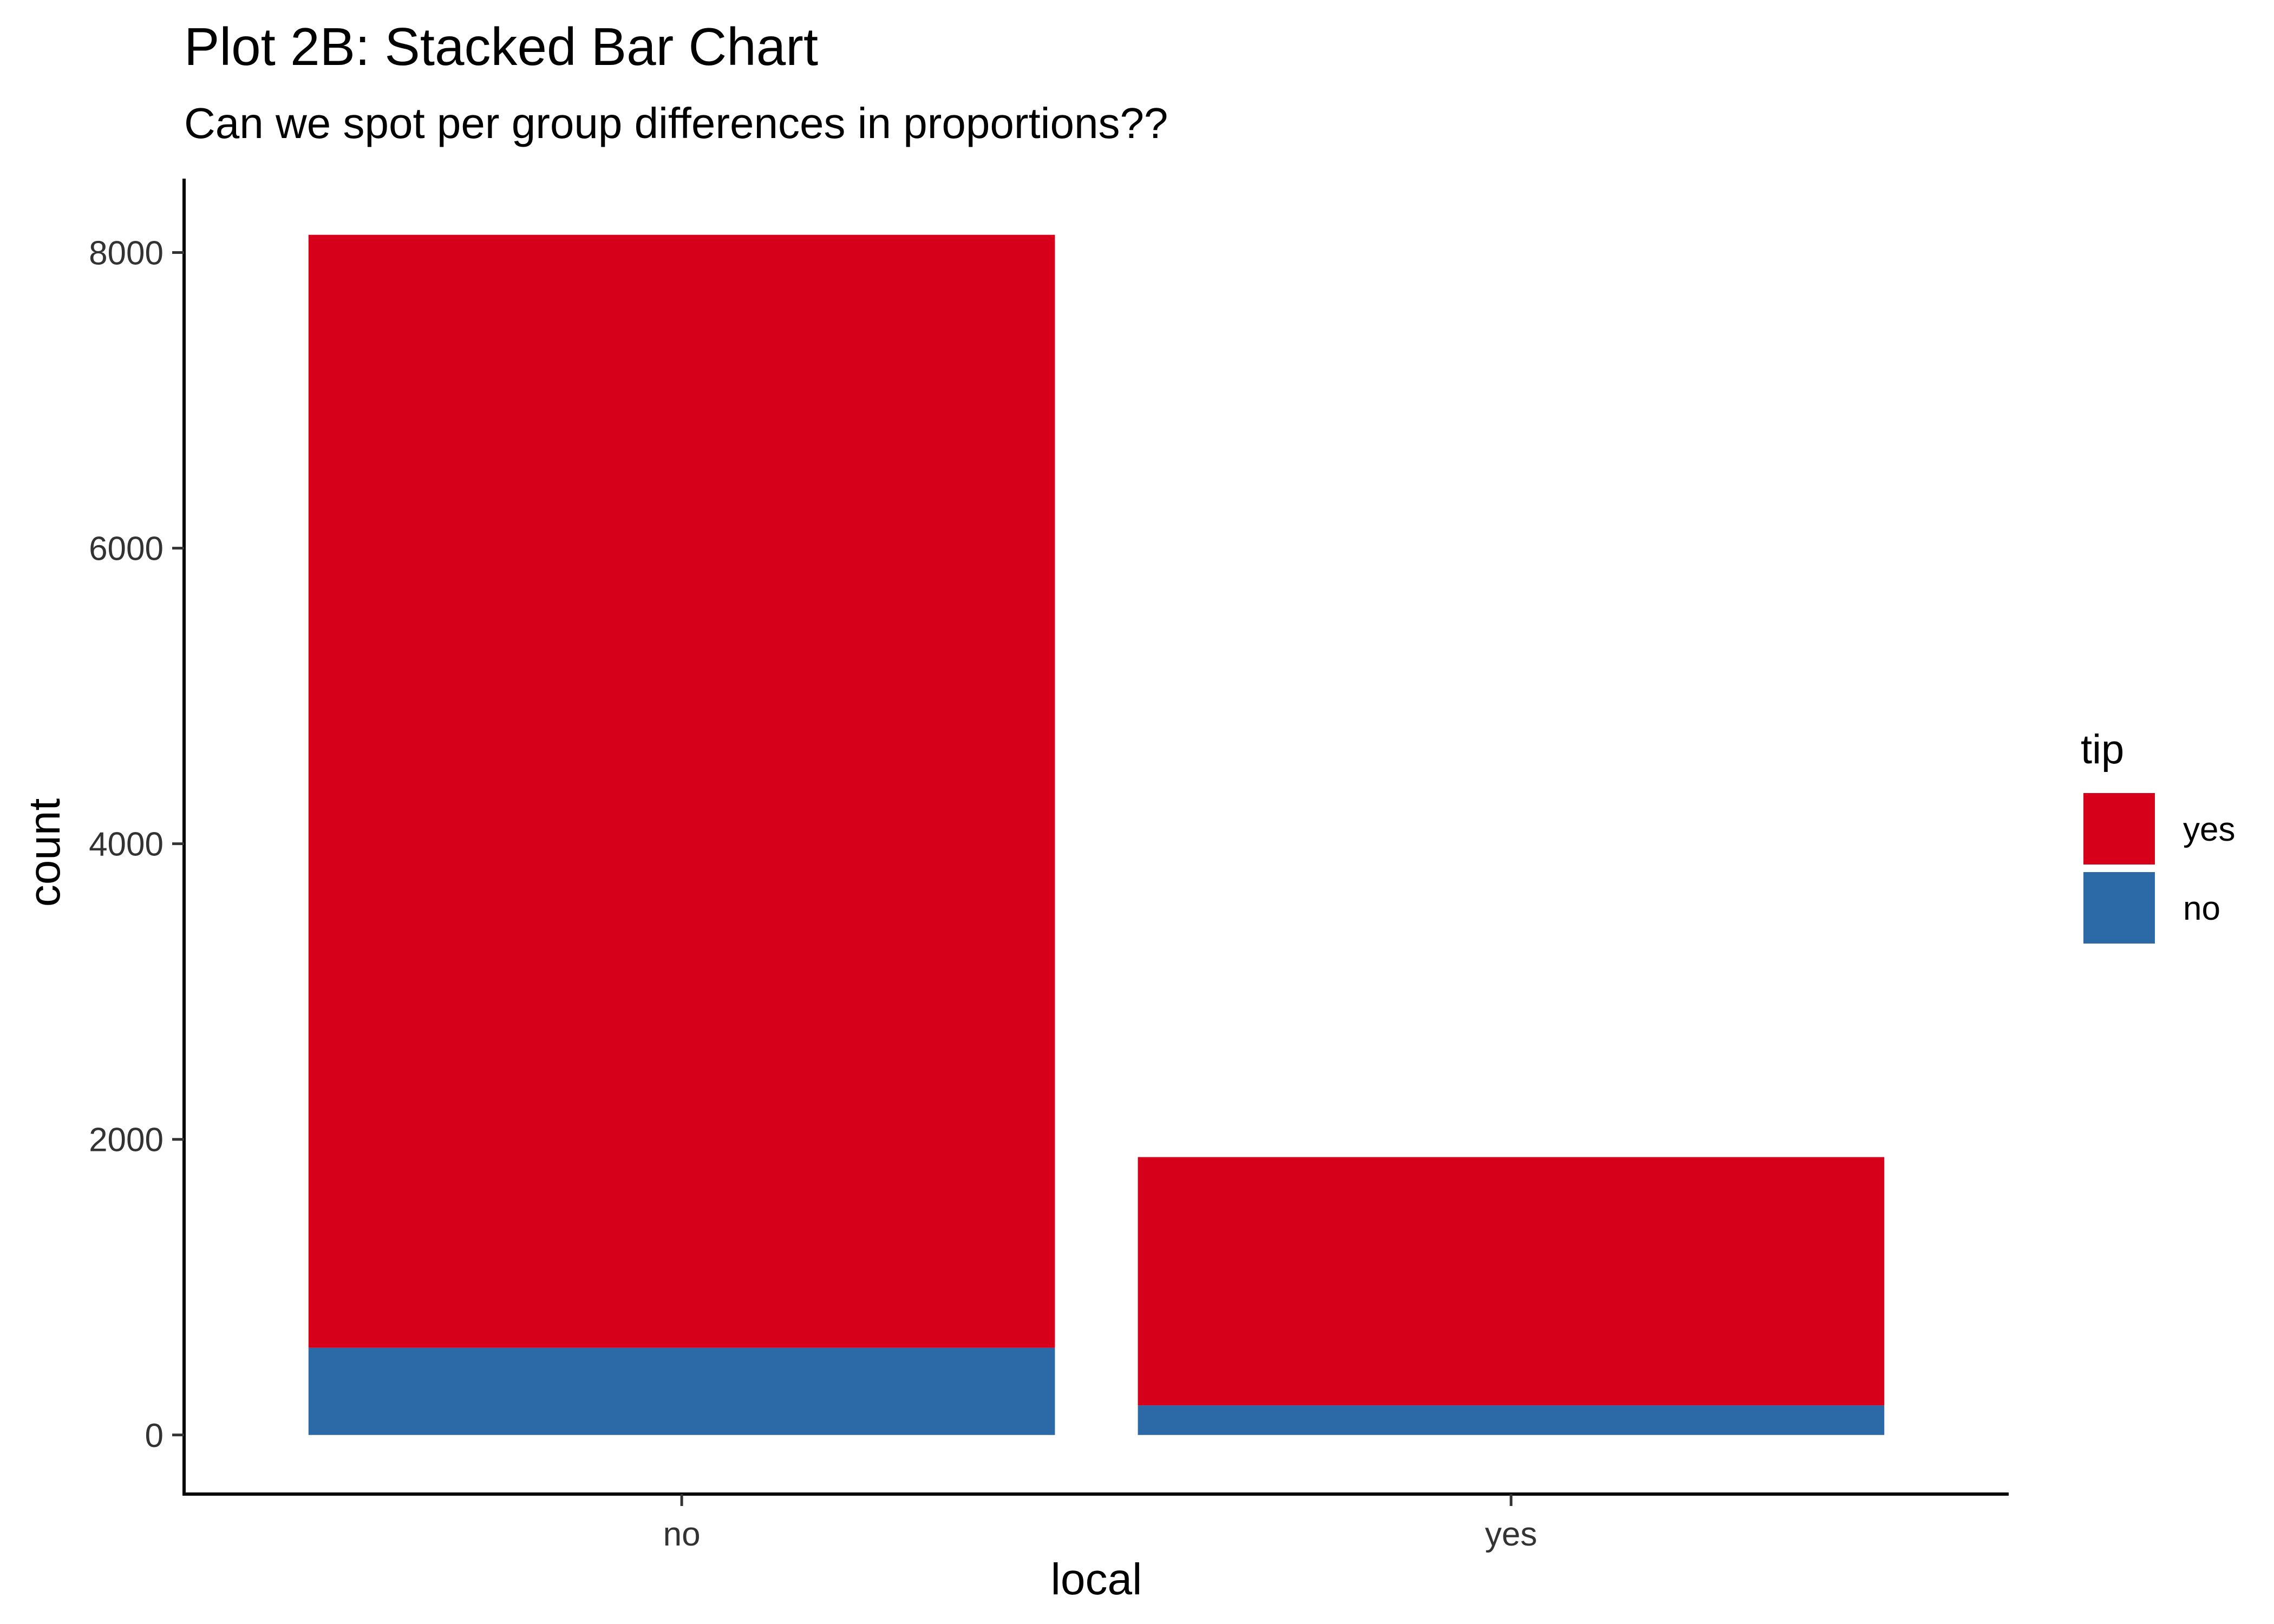 This screenshot has height=1624, width=2274. I want to click on legend-key-yes, so click(2119, 829).